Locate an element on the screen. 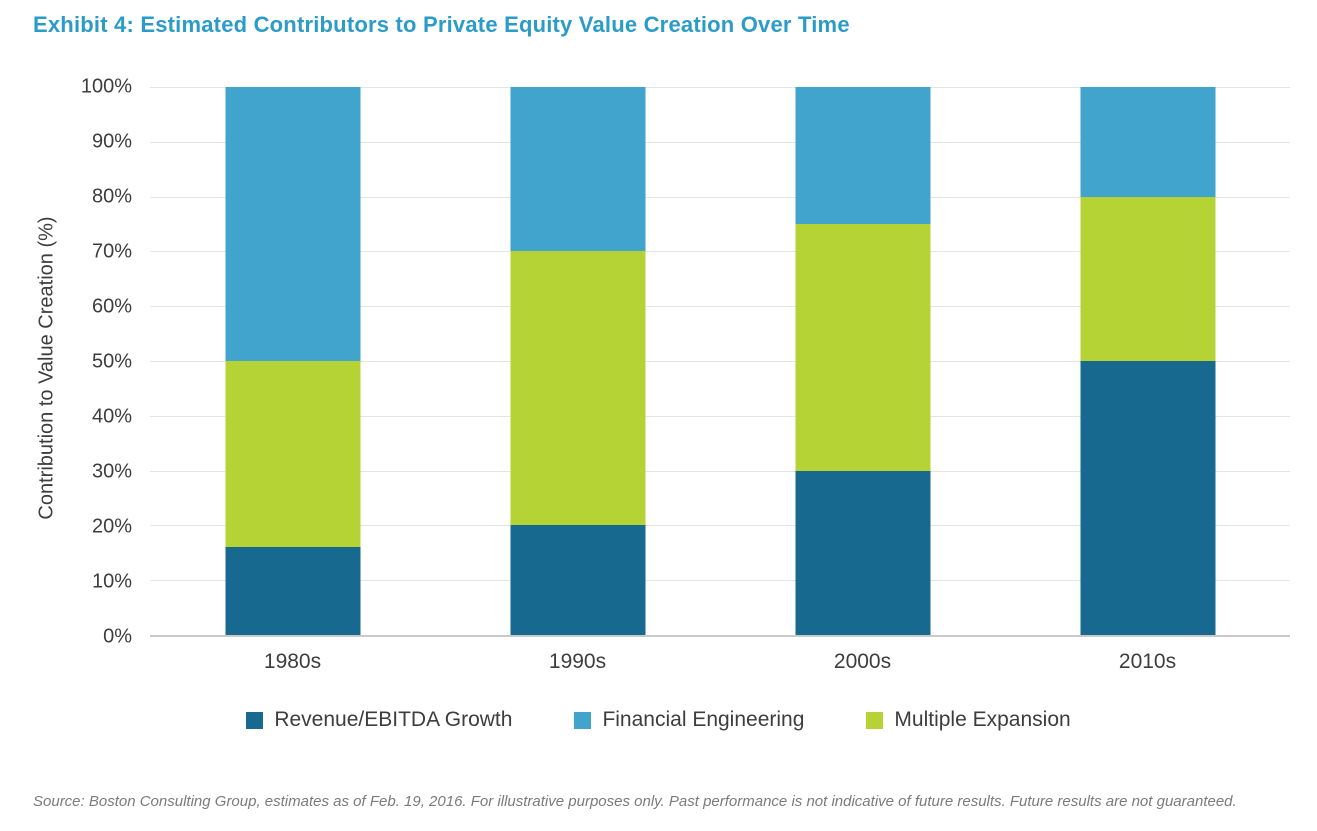 This screenshot has width=1317, height=831. y-tick-label: 0% is located at coordinates (117, 636).